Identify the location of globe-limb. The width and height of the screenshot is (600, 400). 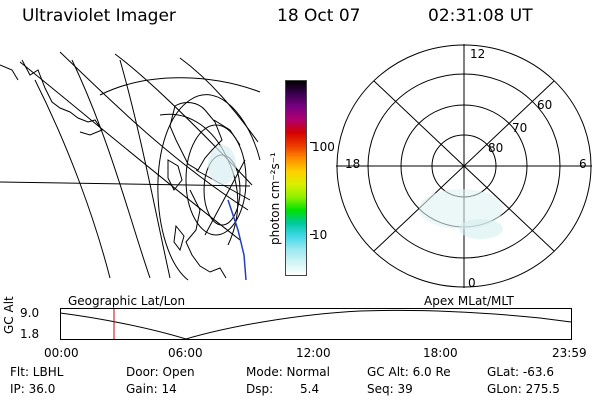
(209, 187).